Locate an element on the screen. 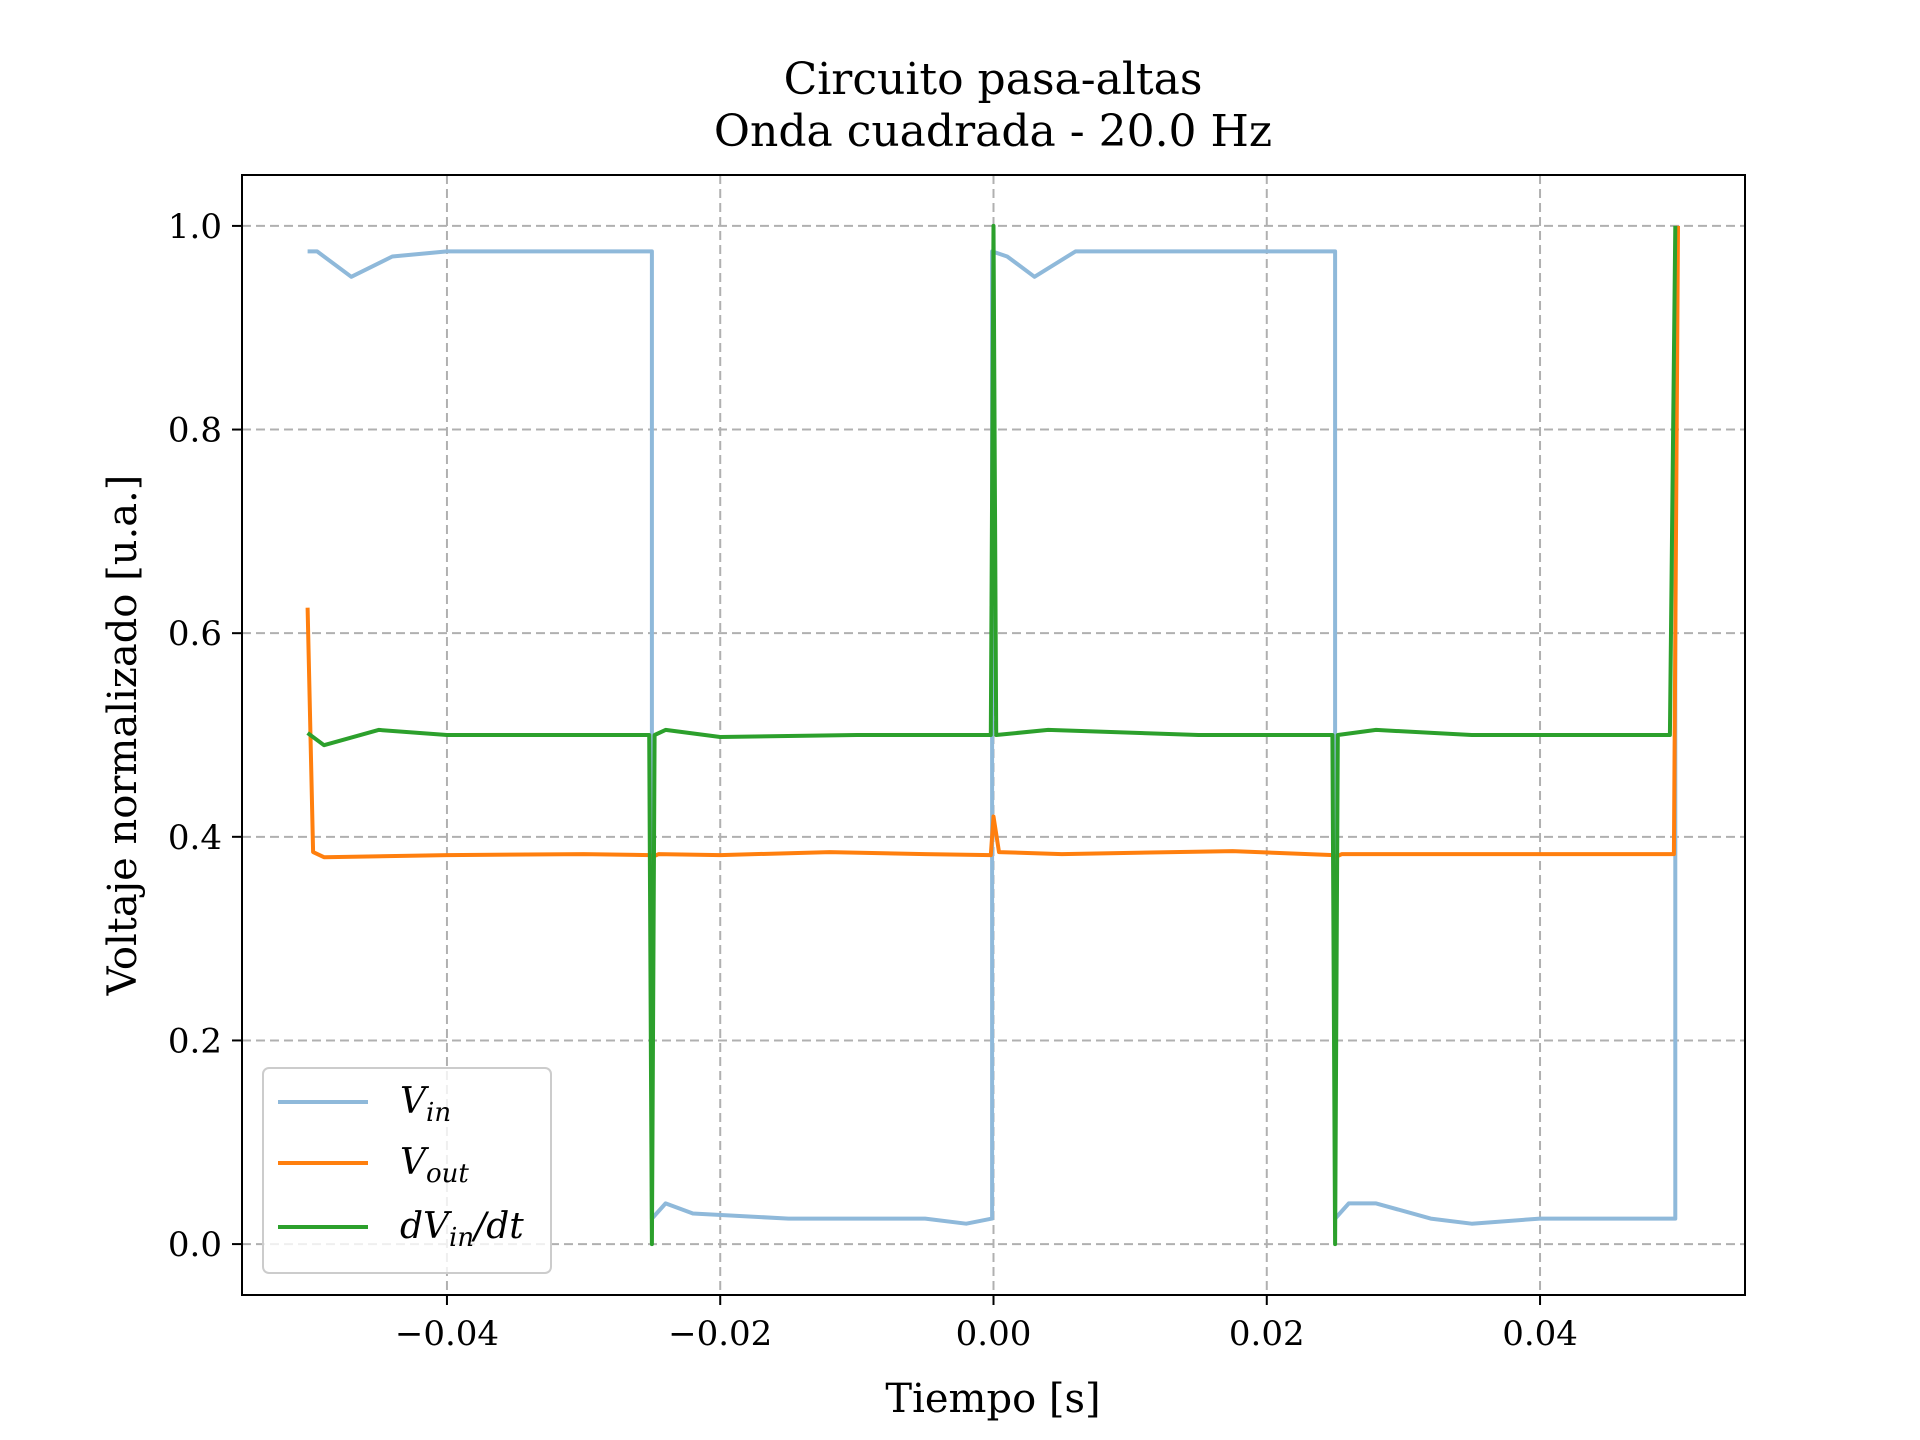 Image resolution: width=1920 pixels, height=1440 pixels. x-tick-label: 0.04 is located at coordinates (1540, 1334).